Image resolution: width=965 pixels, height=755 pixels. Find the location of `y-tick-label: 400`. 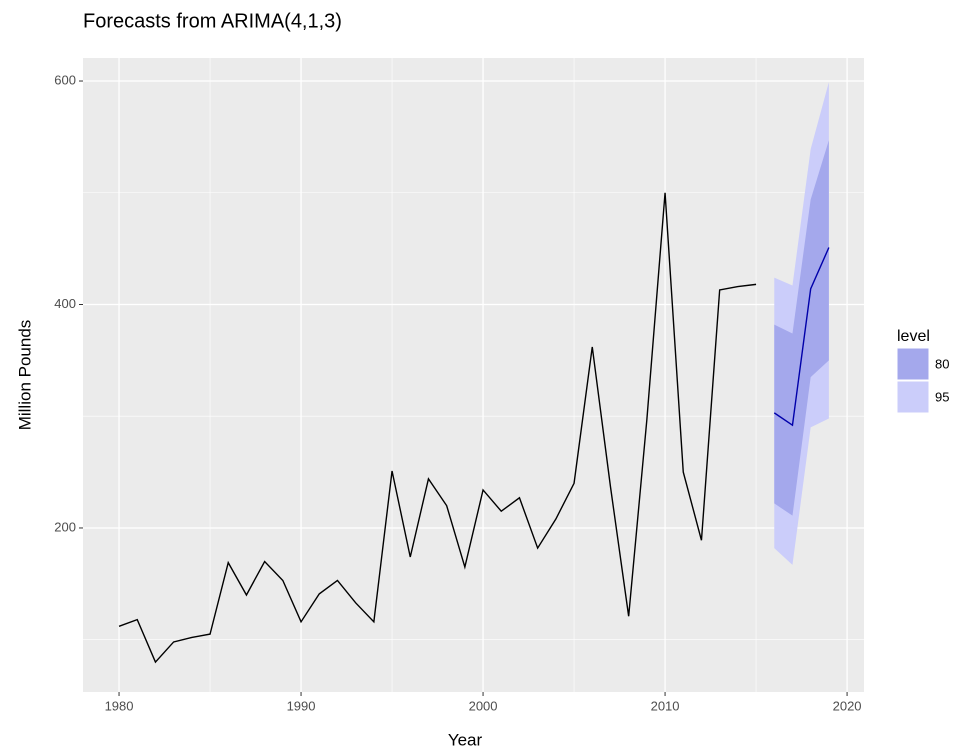

y-tick-label: 400 is located at coordinates (65, 303).